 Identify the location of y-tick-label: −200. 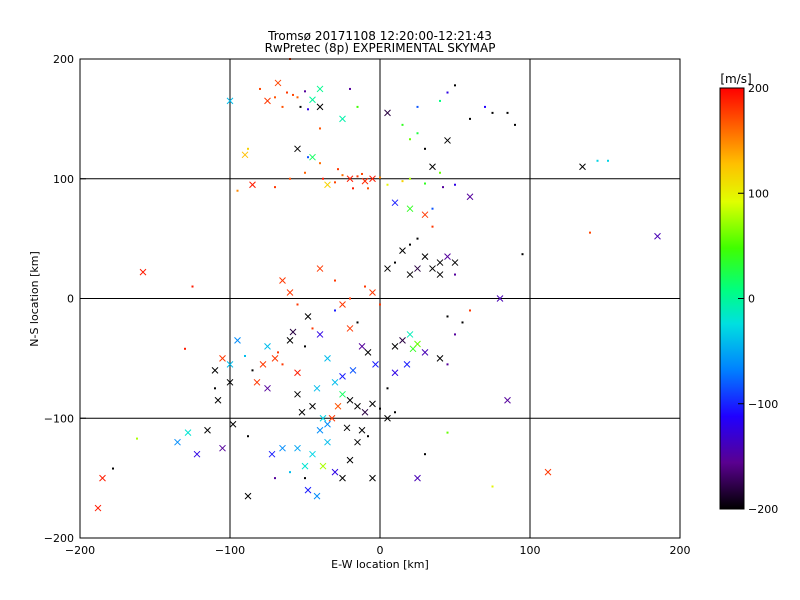
(59, 538).